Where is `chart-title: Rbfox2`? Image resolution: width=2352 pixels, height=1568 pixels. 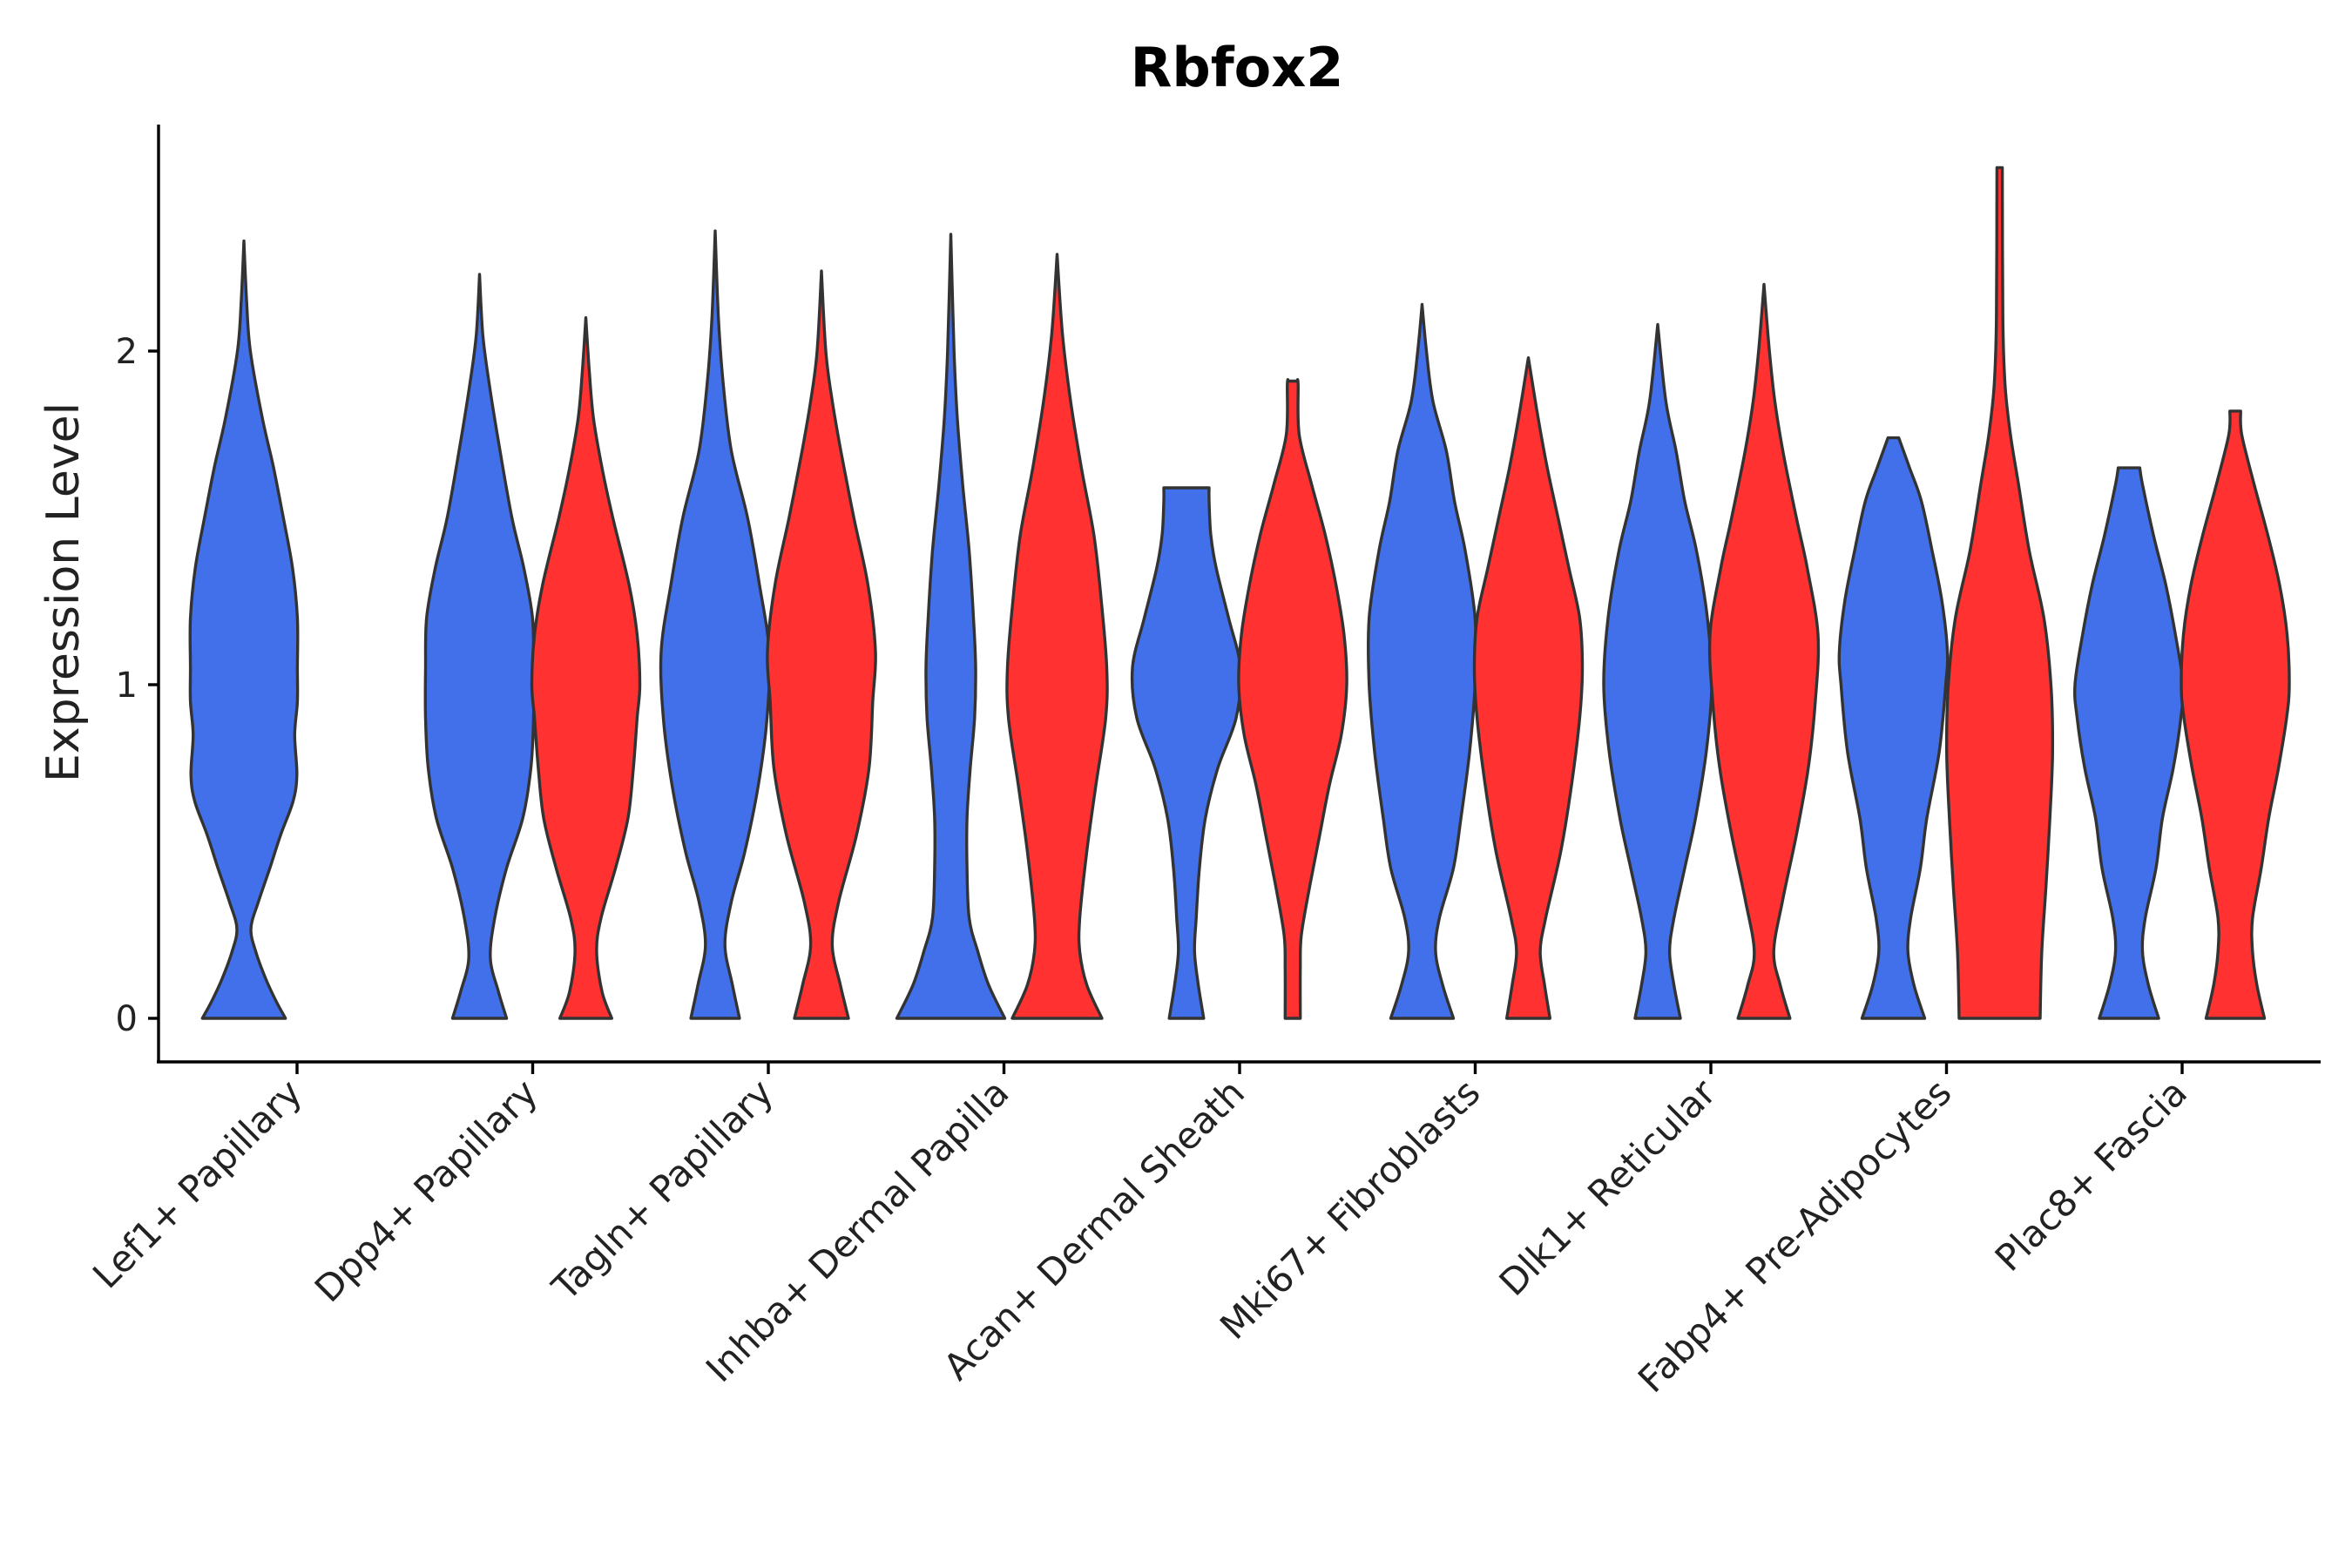
chart-title: Rbfox2 is located at coordinates (1237, 67).